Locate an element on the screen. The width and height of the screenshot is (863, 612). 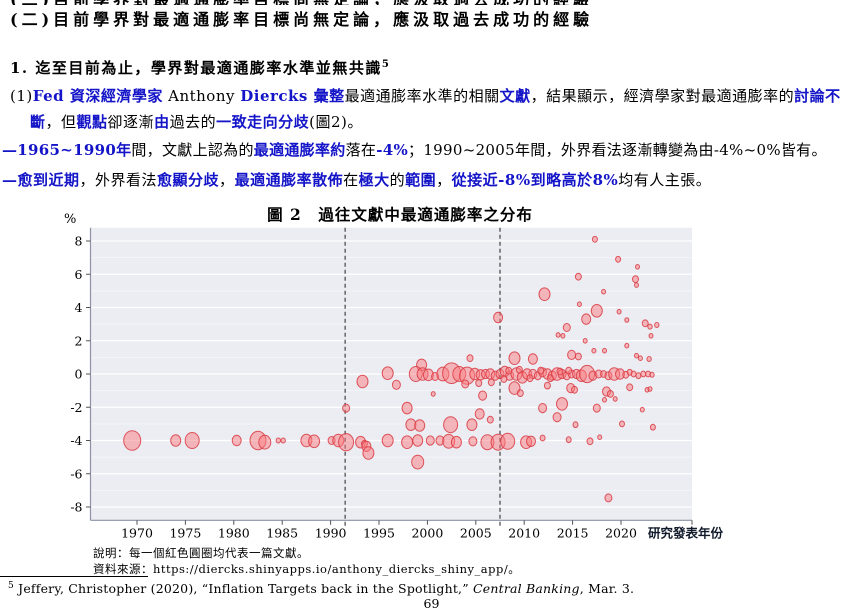
text-segment: 最適通膨率約 is located at coordinates (299, 150).